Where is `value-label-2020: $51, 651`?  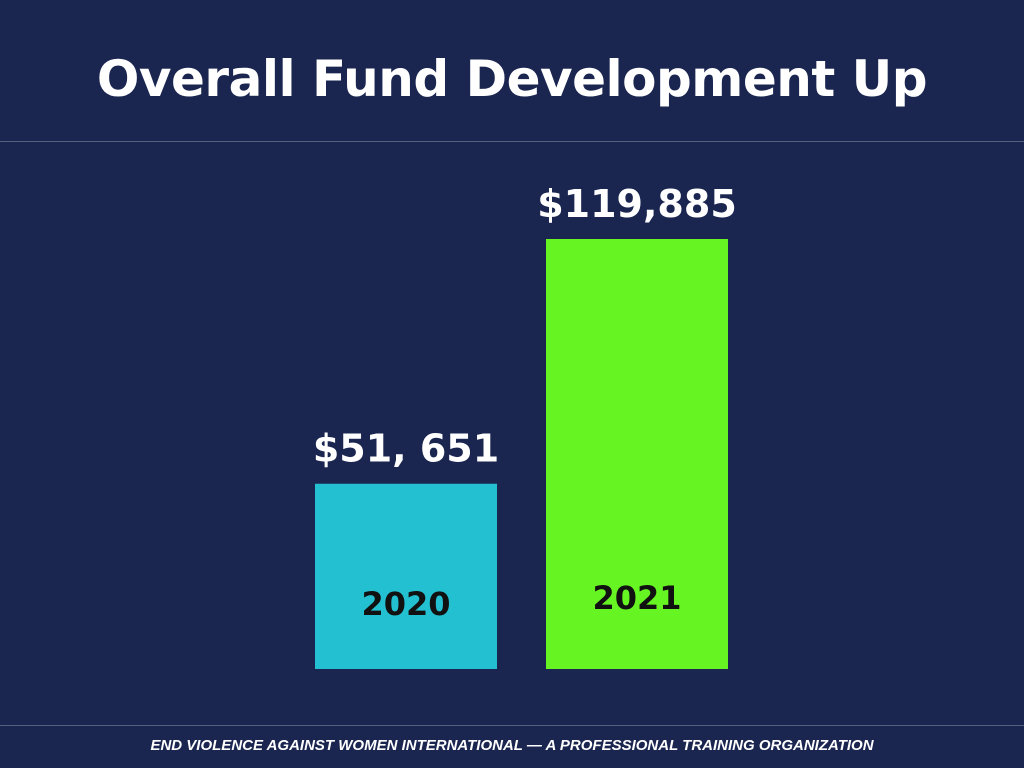 value-label-2020: $51, 651 is located at coordinates (406, 449).